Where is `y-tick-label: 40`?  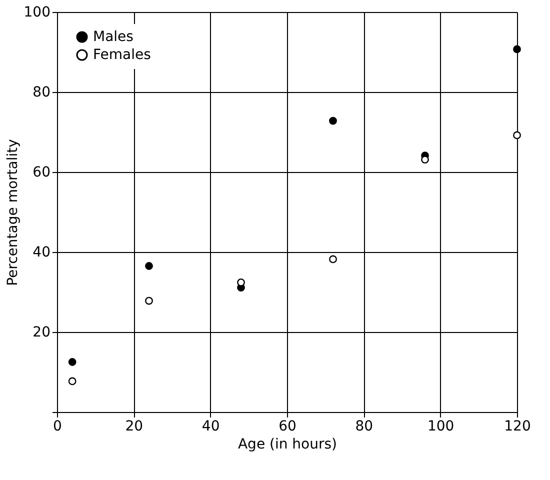 y-tick-label: 40 is located at coordinates (41, 252).